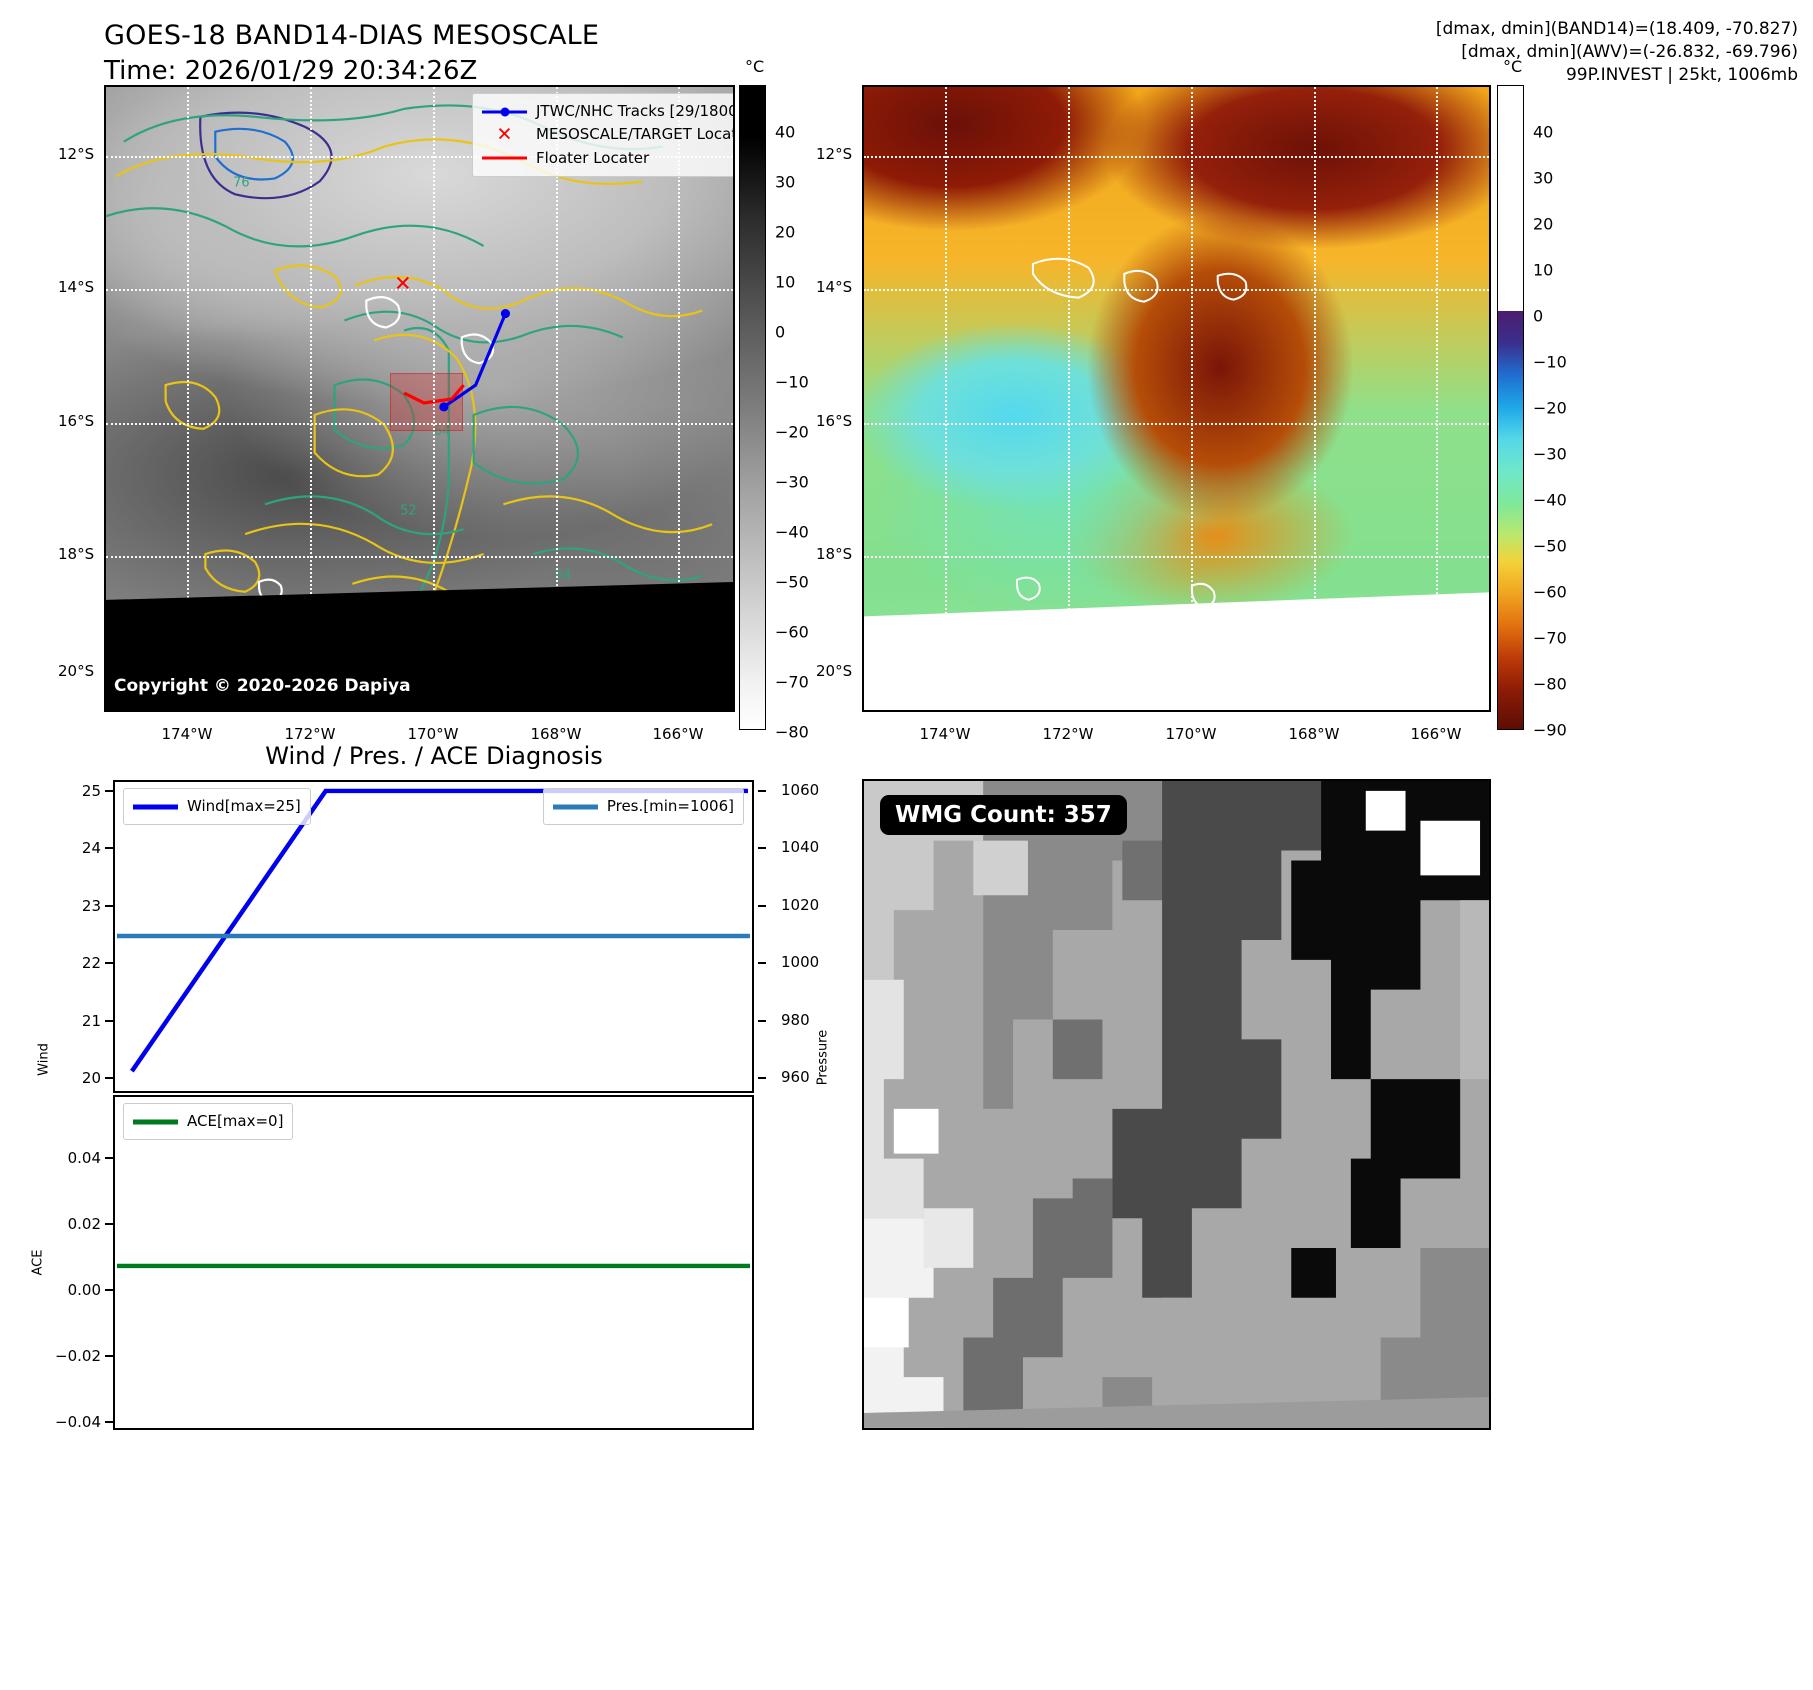  What do you see at coordinates (634, 134) in the screenshot?
I see `legend-label-target: MESOSCALE/TARGET Location` at bounding box center [634, 134].